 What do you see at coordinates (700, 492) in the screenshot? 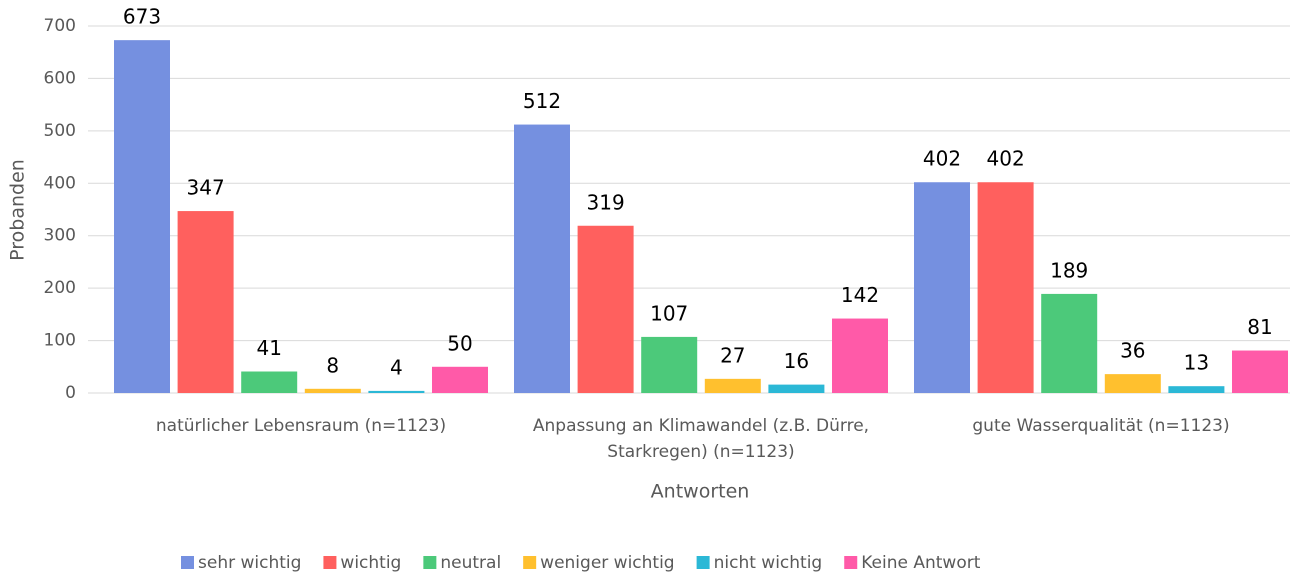
I see `x-axis-title: Antworten` at bounding box center [700, 492].